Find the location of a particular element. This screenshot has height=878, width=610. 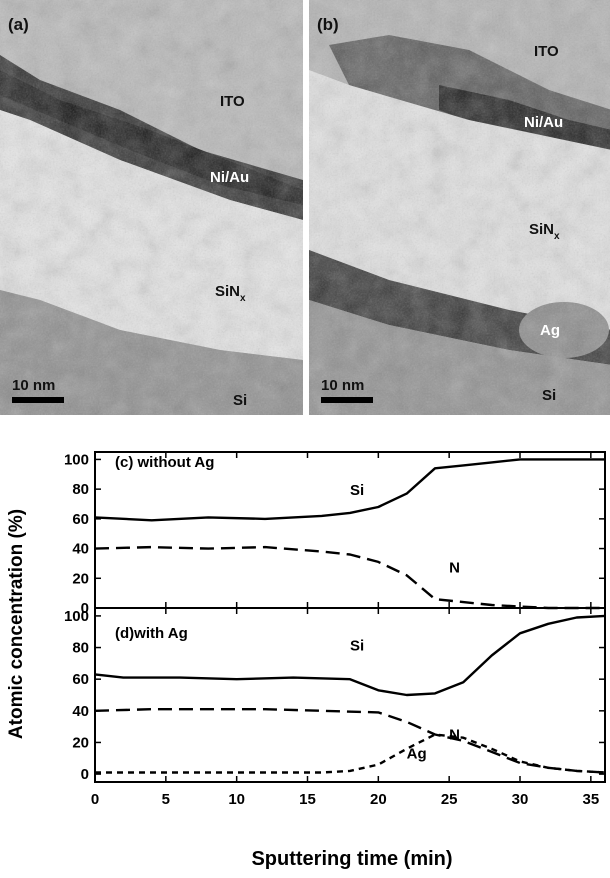

x-tick-label: 10 is located at coordinates (236, 799).